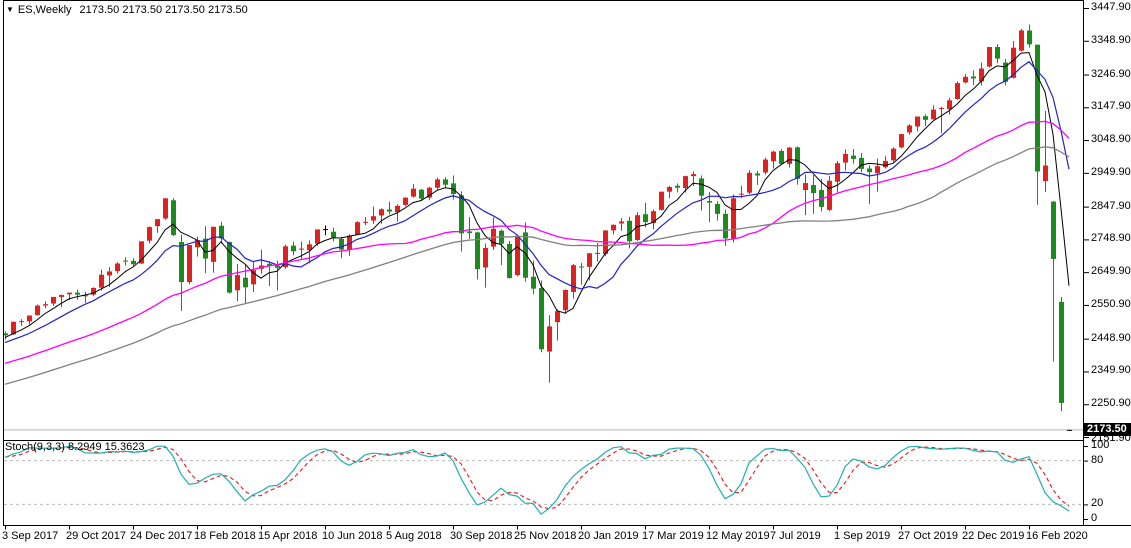 The image size is (1131, 548). I want to click on date-axis-label: 5 Aug 2018, so click(414, 536).